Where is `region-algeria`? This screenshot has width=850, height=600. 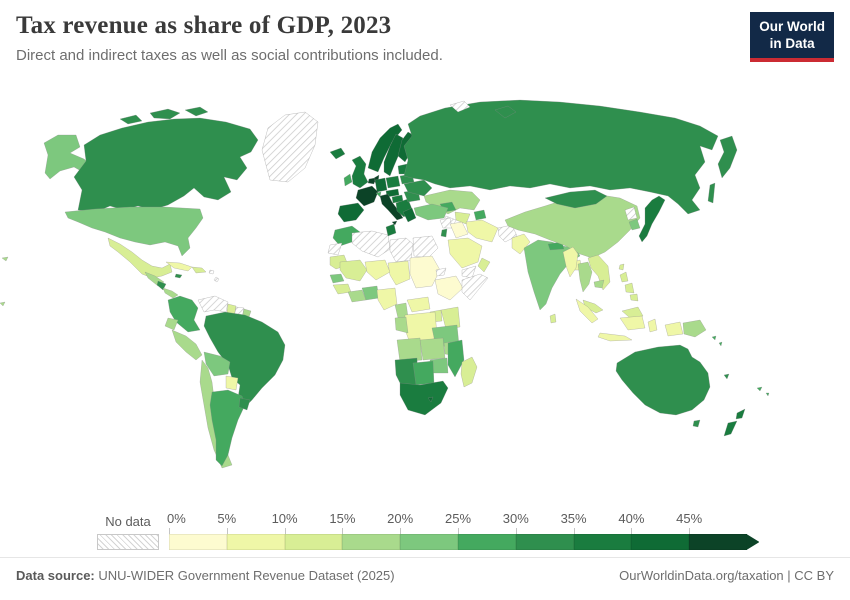
region-algeria is located at coordinates (371, 244).